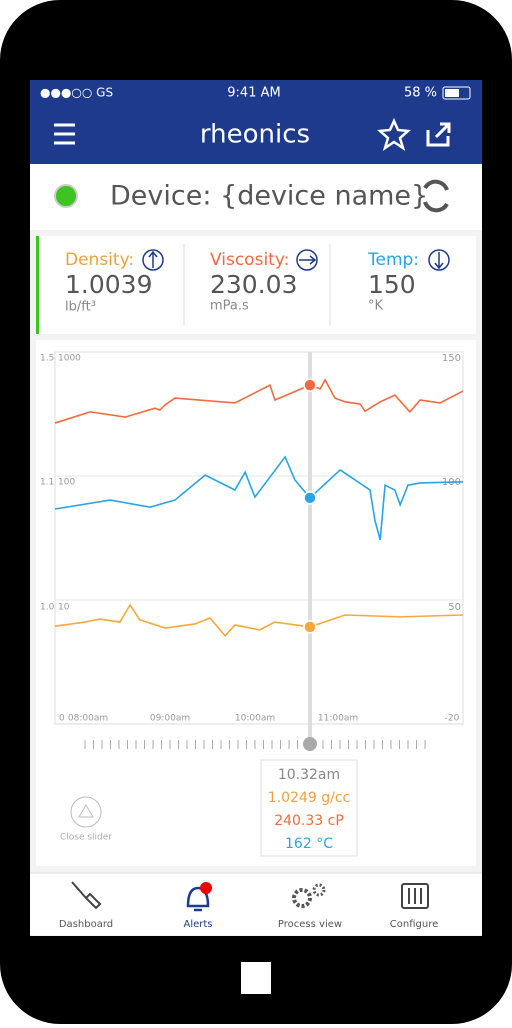 The height and width of the screenshot is (1028, 512). What do you see at coordinates (64, 134) in the screenshot?
I see `menu-icon` at bounding box center [64, 134].